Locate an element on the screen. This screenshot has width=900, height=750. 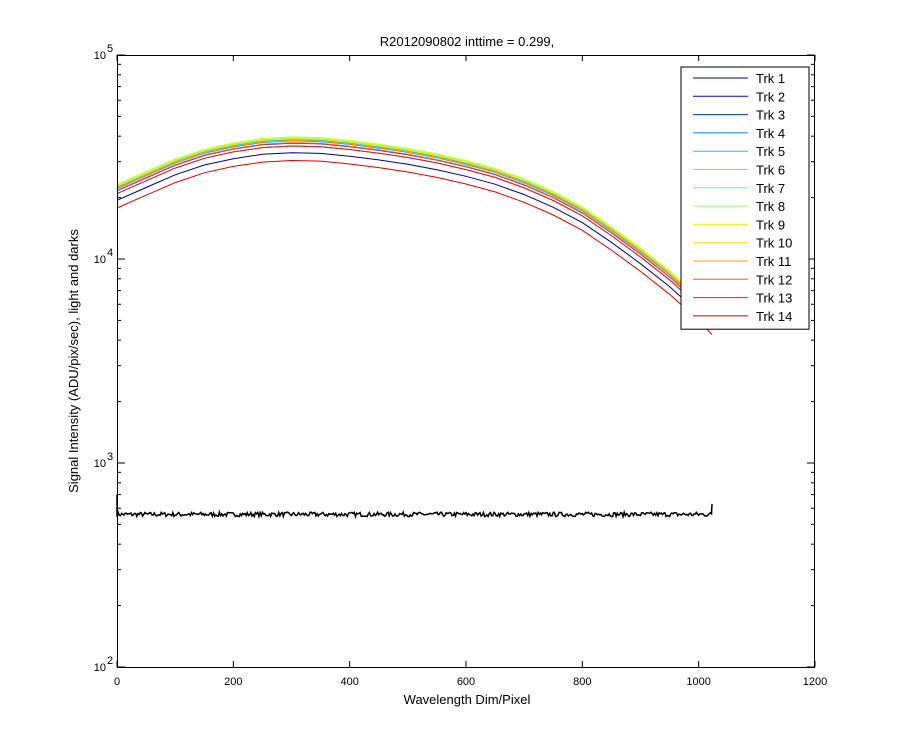
y-tick-label-exponent: 5 is located at coordinates (110, 49).